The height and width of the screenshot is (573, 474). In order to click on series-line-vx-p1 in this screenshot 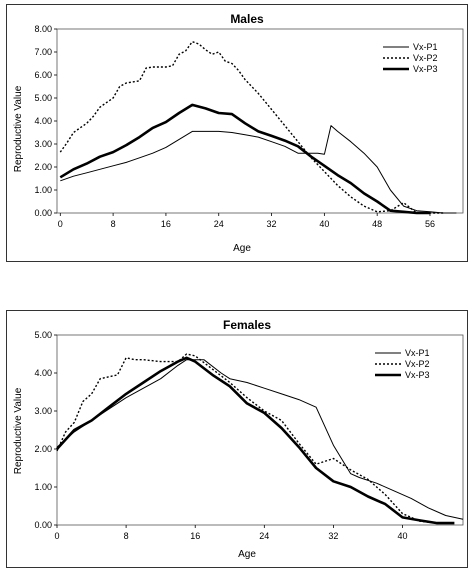, I will do `click(258, 169)`.